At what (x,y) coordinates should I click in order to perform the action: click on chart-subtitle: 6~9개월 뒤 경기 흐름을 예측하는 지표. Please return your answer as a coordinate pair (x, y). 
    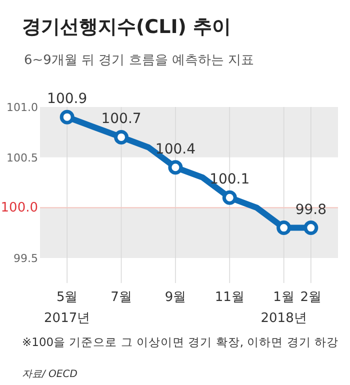
    Looking at the image, I should click on (139, 60).